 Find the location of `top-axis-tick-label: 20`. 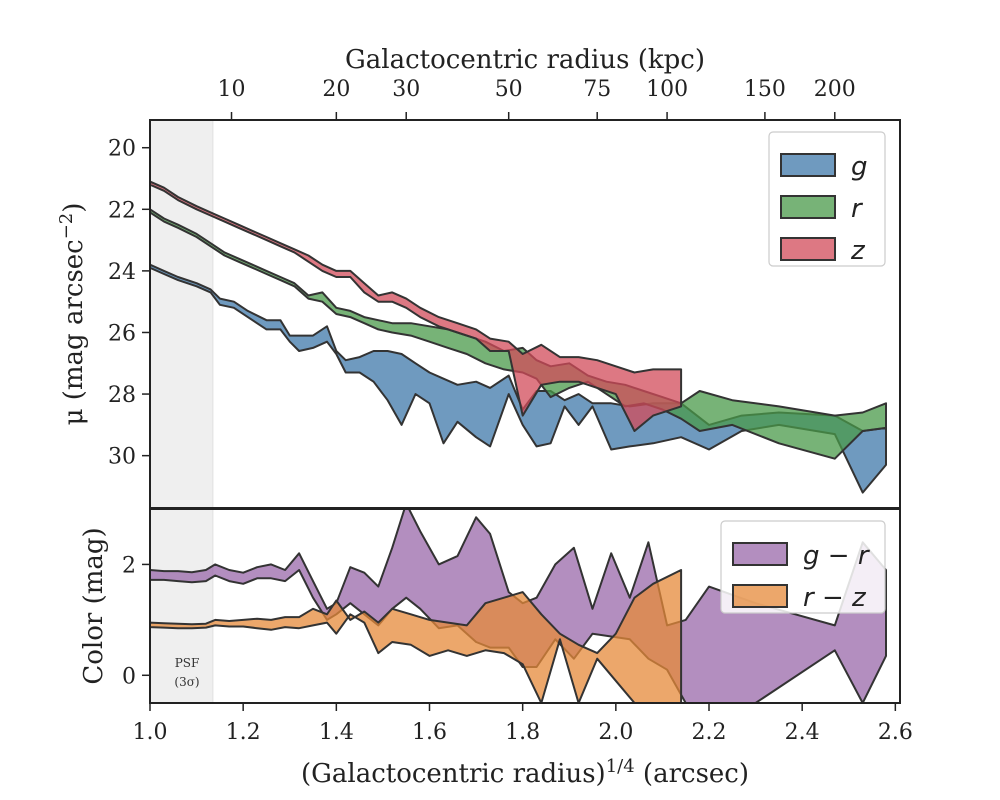

top-axis-tick-label: 20 is located at coordinates (336, 89).